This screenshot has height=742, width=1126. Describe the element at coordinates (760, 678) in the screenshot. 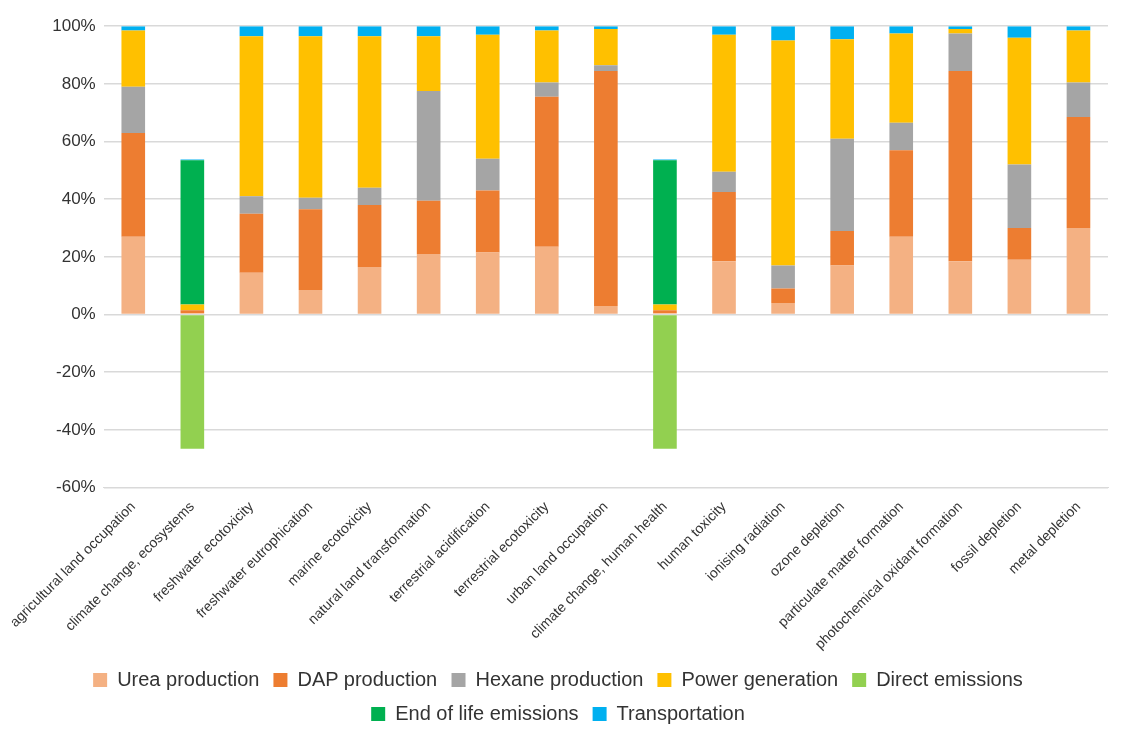

I see `legend-label: Power generation` at that location.